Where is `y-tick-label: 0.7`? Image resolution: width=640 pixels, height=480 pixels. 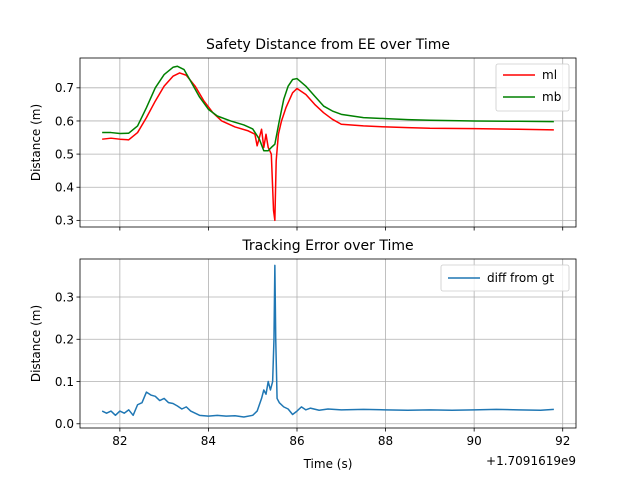 y-tick-label: 0.7 is located at coordinates (64, 88).